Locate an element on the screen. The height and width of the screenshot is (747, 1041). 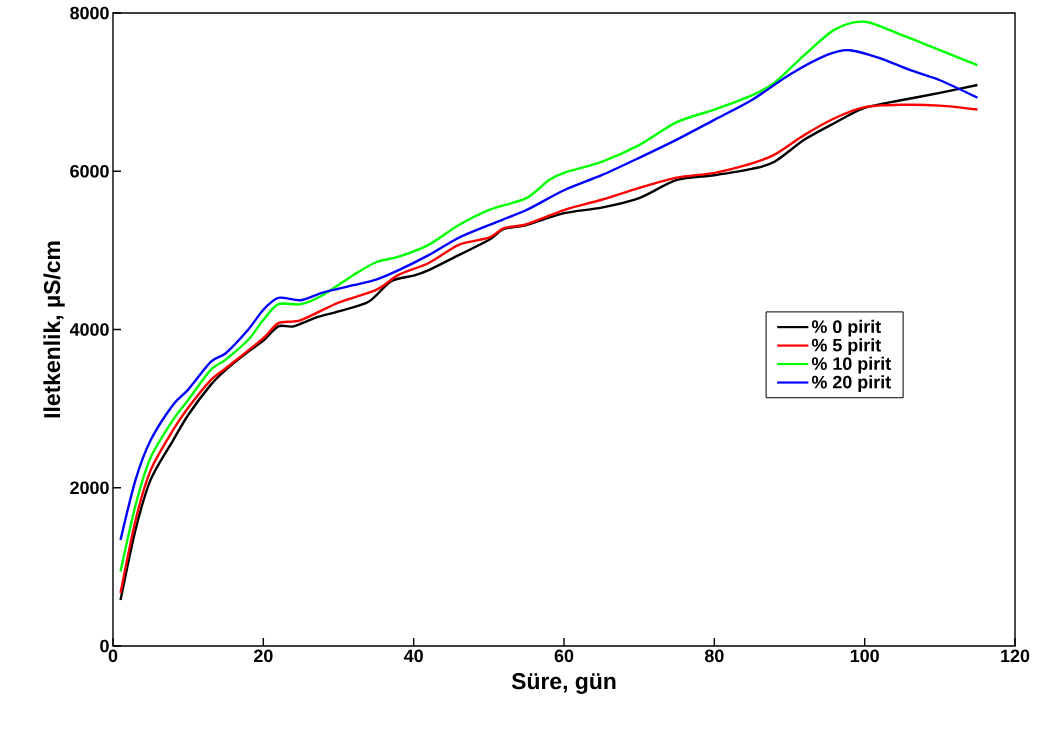
y-tick-label: 0 is located at coordinates (104, 646).